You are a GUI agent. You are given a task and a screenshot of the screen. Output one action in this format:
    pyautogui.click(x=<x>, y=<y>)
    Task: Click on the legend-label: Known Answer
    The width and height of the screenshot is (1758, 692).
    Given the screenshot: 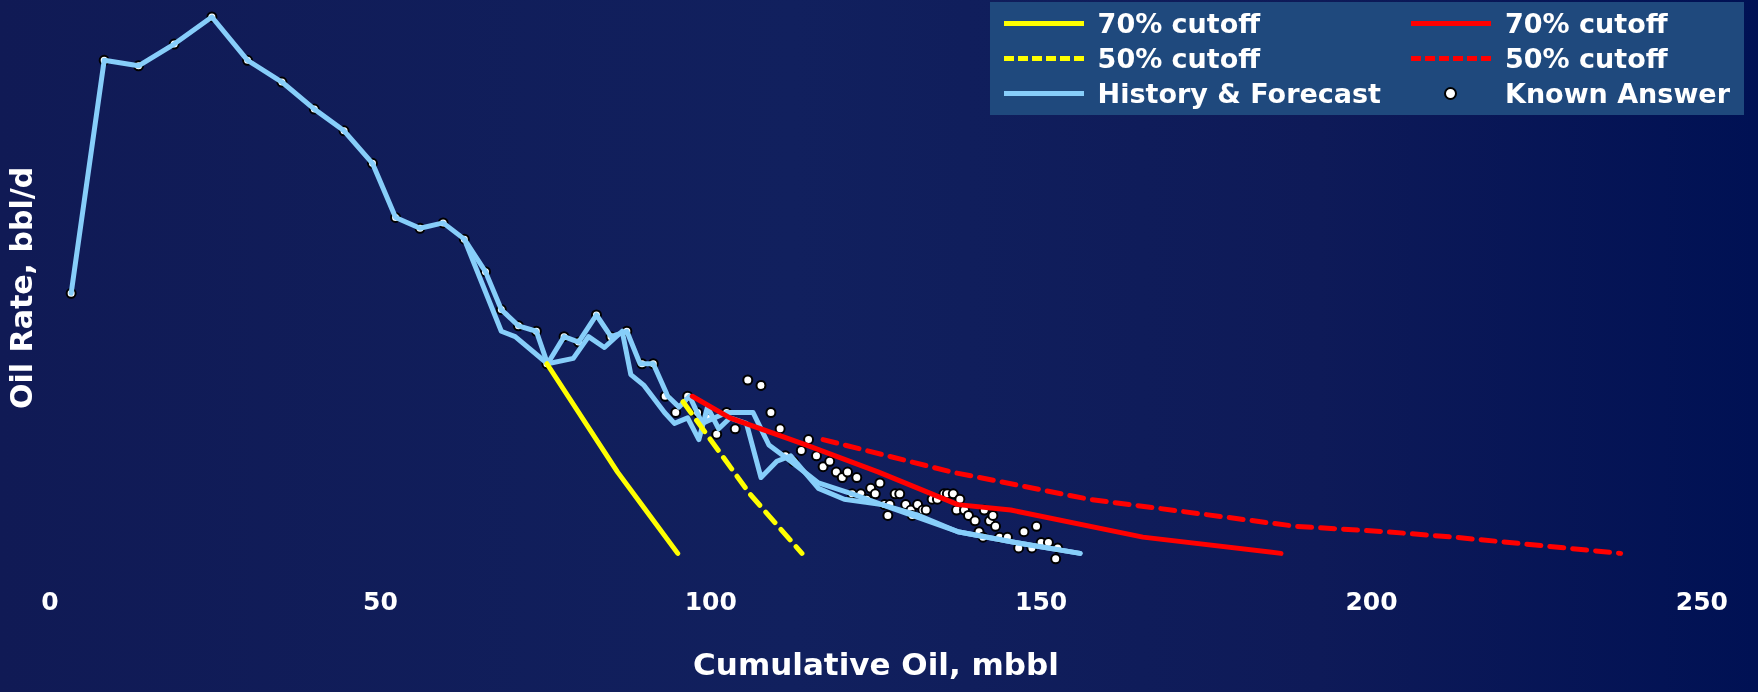 What is the action you would take?
    pyautogui.click(x=1617, y=93)
    